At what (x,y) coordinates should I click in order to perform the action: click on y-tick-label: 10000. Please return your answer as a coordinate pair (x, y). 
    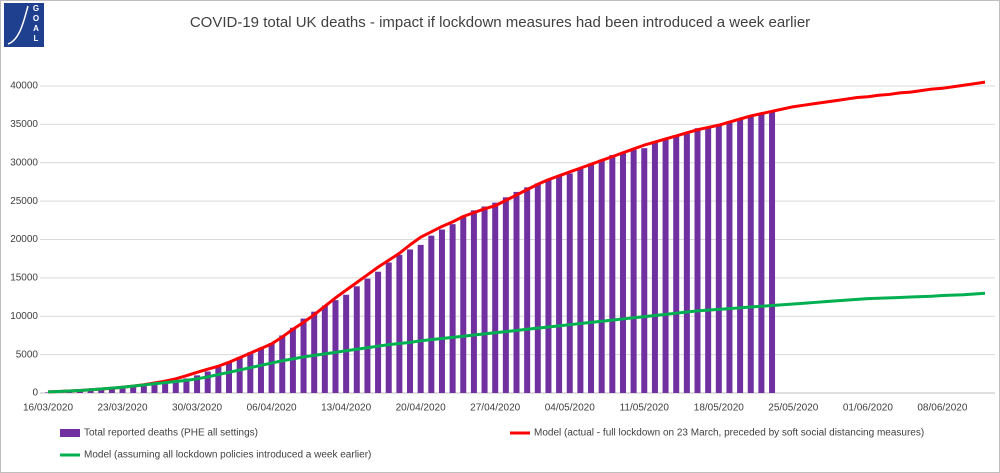
    Looking at the image, I should click on (24, 316).